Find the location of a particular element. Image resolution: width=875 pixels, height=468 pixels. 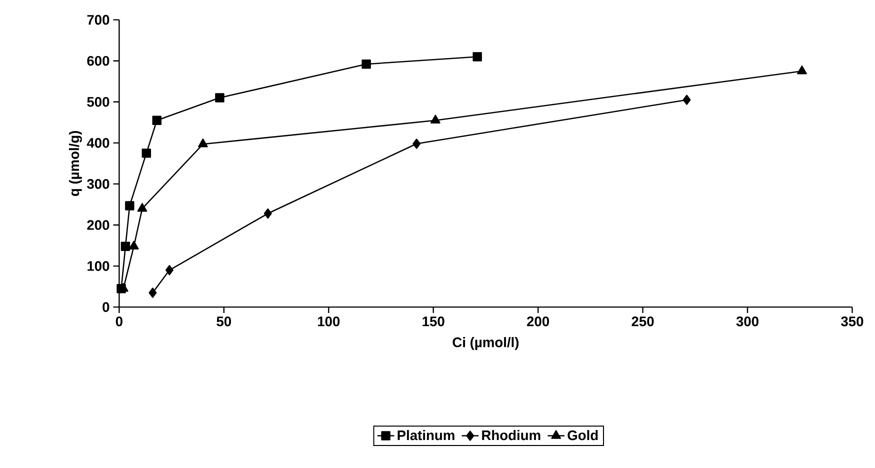

legend-label: Gold is located at coordinates (583, 435).